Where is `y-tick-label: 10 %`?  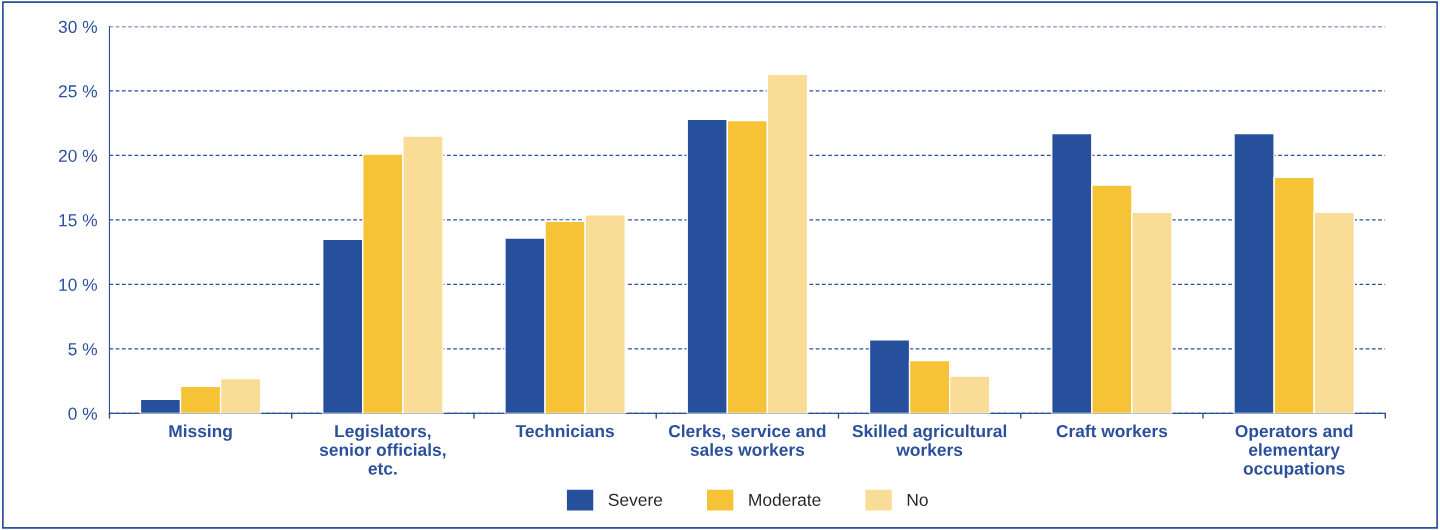
y-tick-label: 10 % is located at coordinates (78, 284).